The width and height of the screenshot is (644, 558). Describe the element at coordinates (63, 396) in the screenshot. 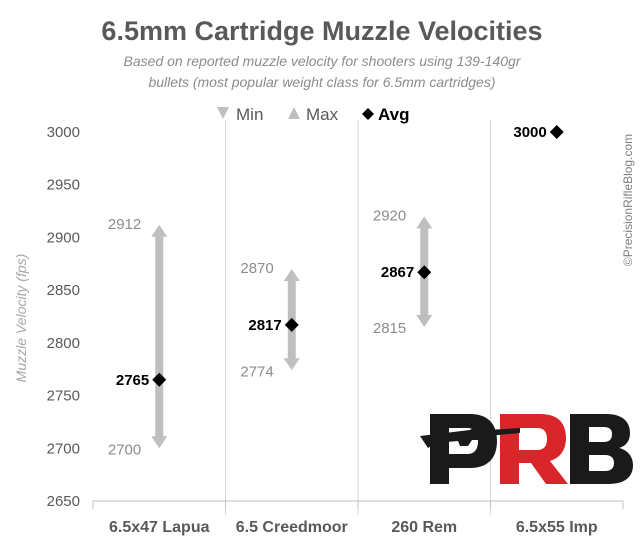

I see `y-tick-label-2750: 2750` at that location.